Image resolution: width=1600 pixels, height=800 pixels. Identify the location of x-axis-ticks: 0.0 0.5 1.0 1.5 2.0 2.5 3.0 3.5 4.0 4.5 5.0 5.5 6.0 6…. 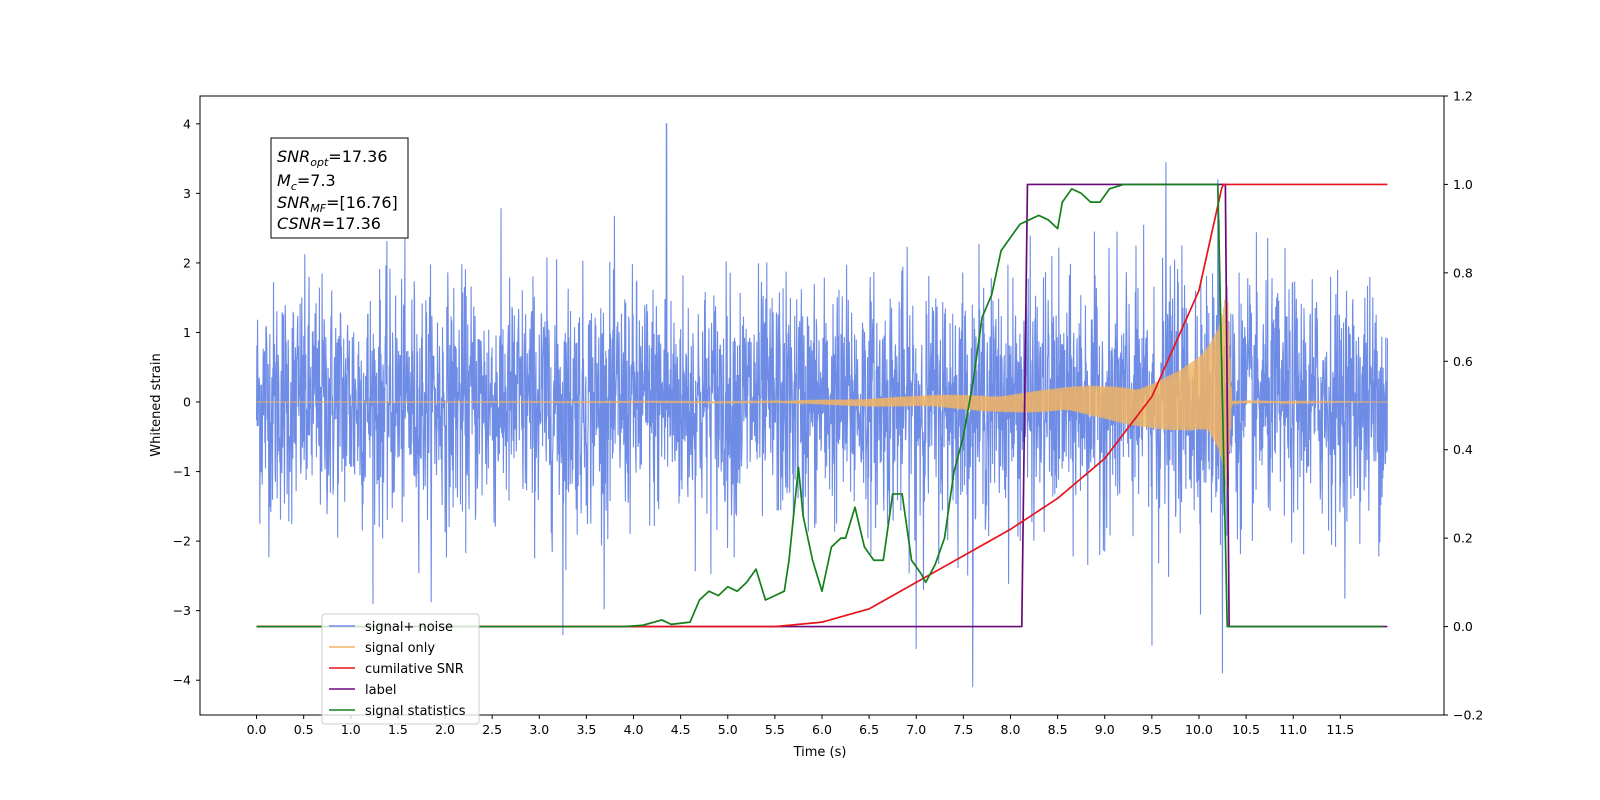
(800, 726).